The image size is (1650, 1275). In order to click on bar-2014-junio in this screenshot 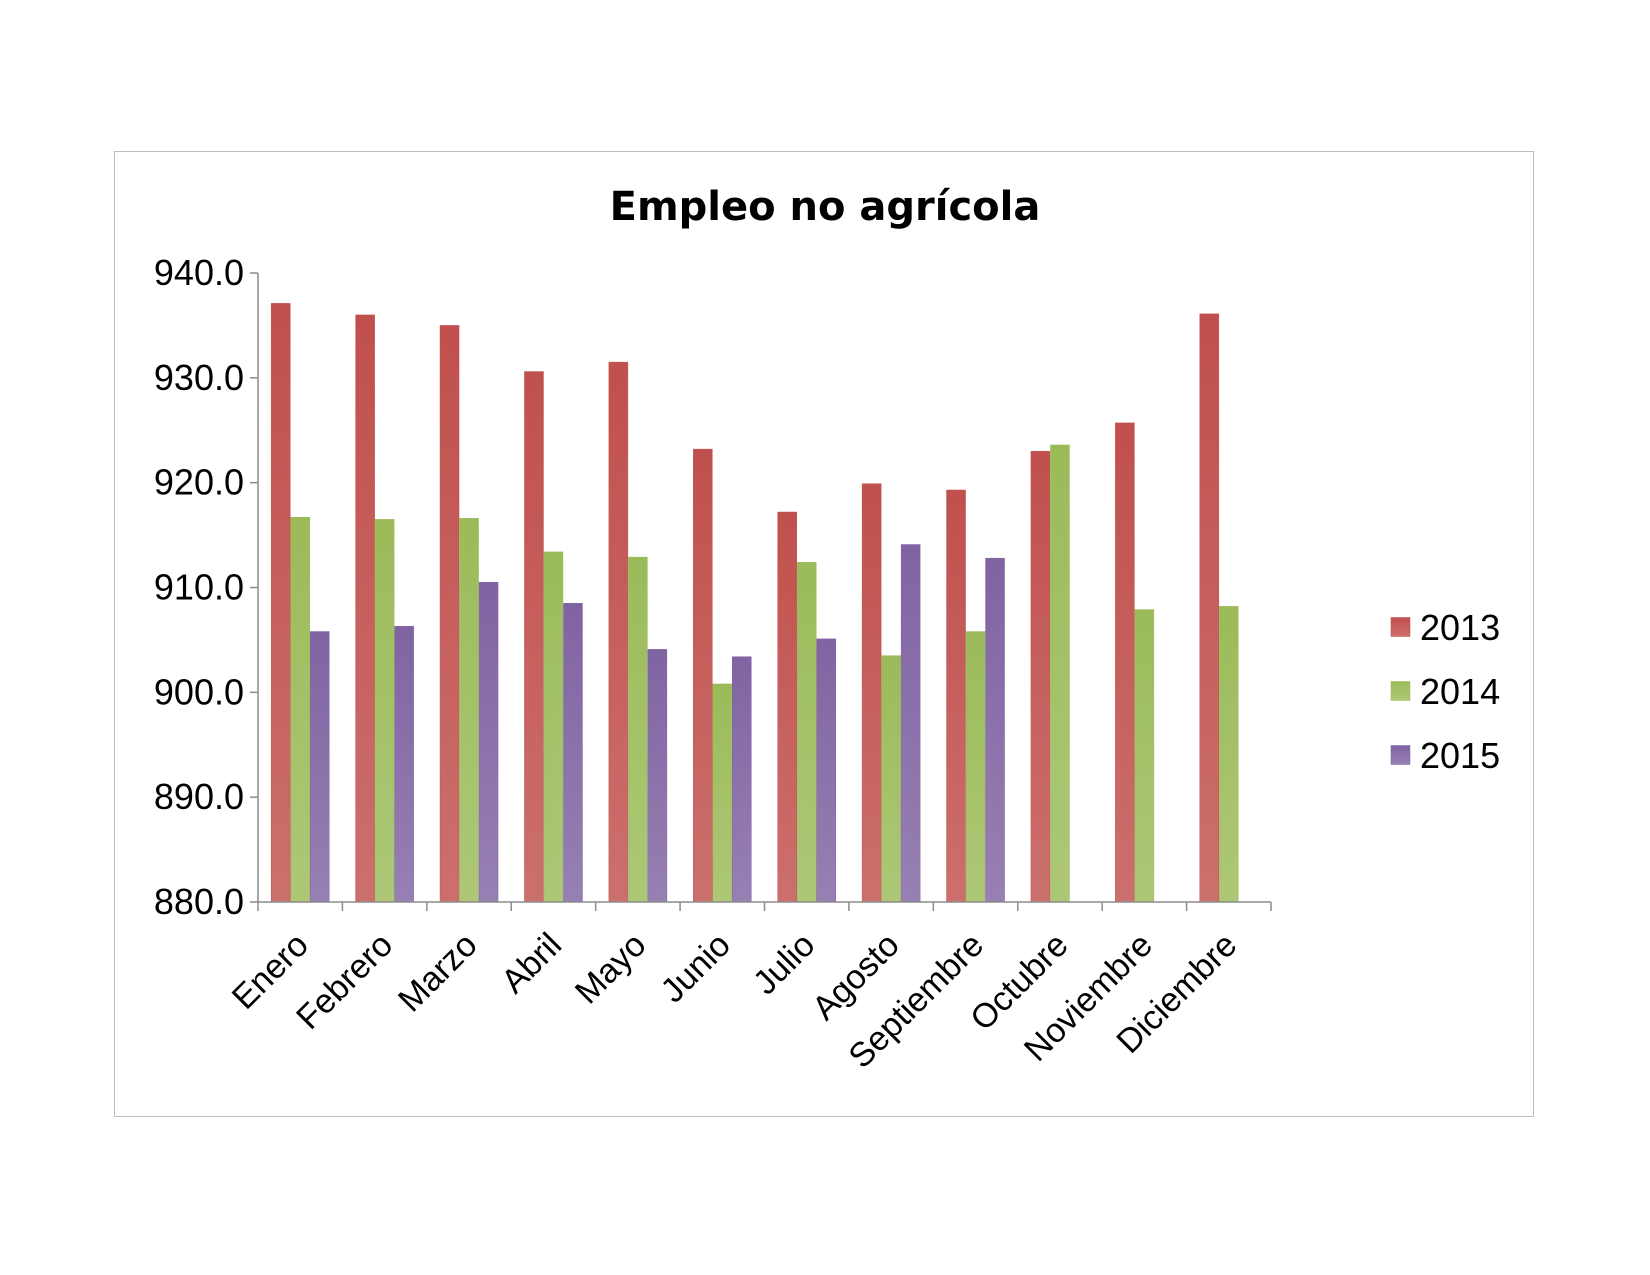, I will do `click(722, 793)`.